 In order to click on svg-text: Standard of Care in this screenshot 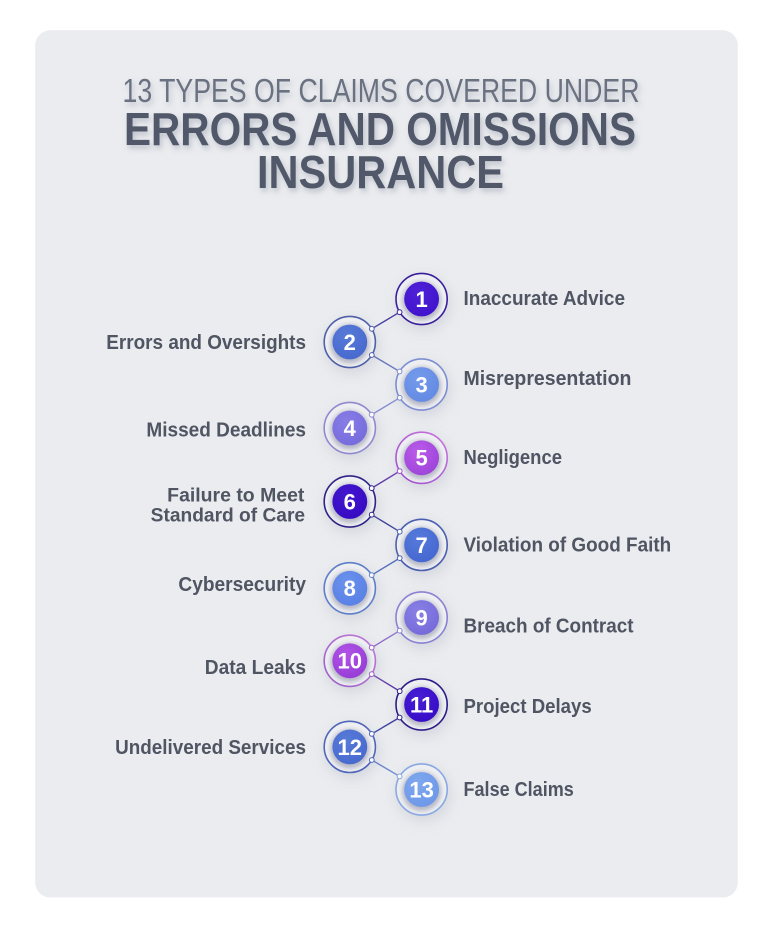, I will do `click(228, 516)`.